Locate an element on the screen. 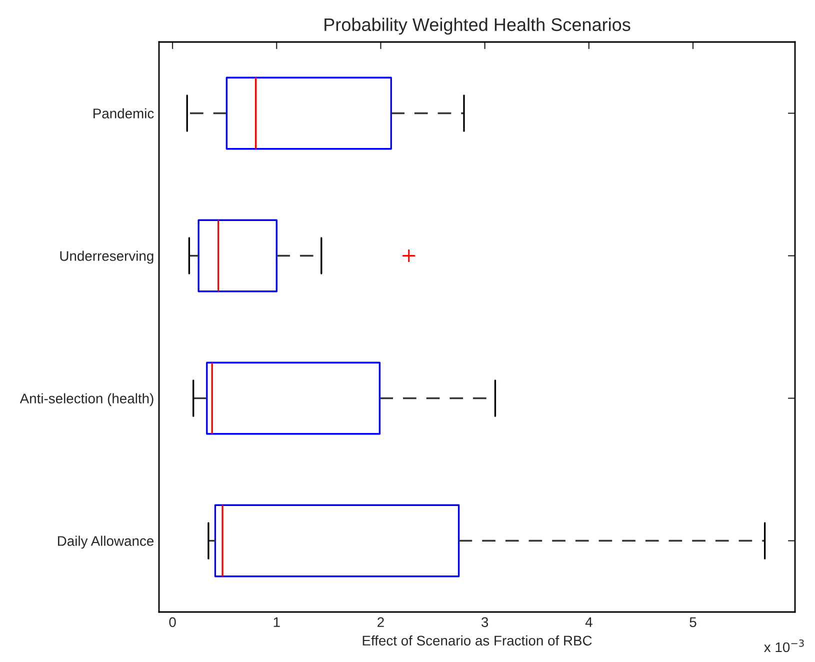 This screenshot has height=662, width=815. x-tick-label: 0 is located at coordinates (172, 622).